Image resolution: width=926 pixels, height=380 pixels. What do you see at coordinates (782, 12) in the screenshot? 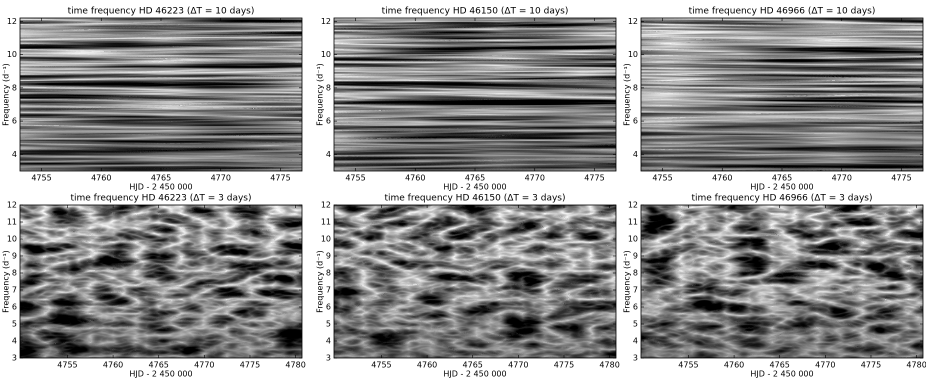
I see `chart-title: time frequency HD 46966 (ΔT = 10 days)` at bounding box center [782, 12].